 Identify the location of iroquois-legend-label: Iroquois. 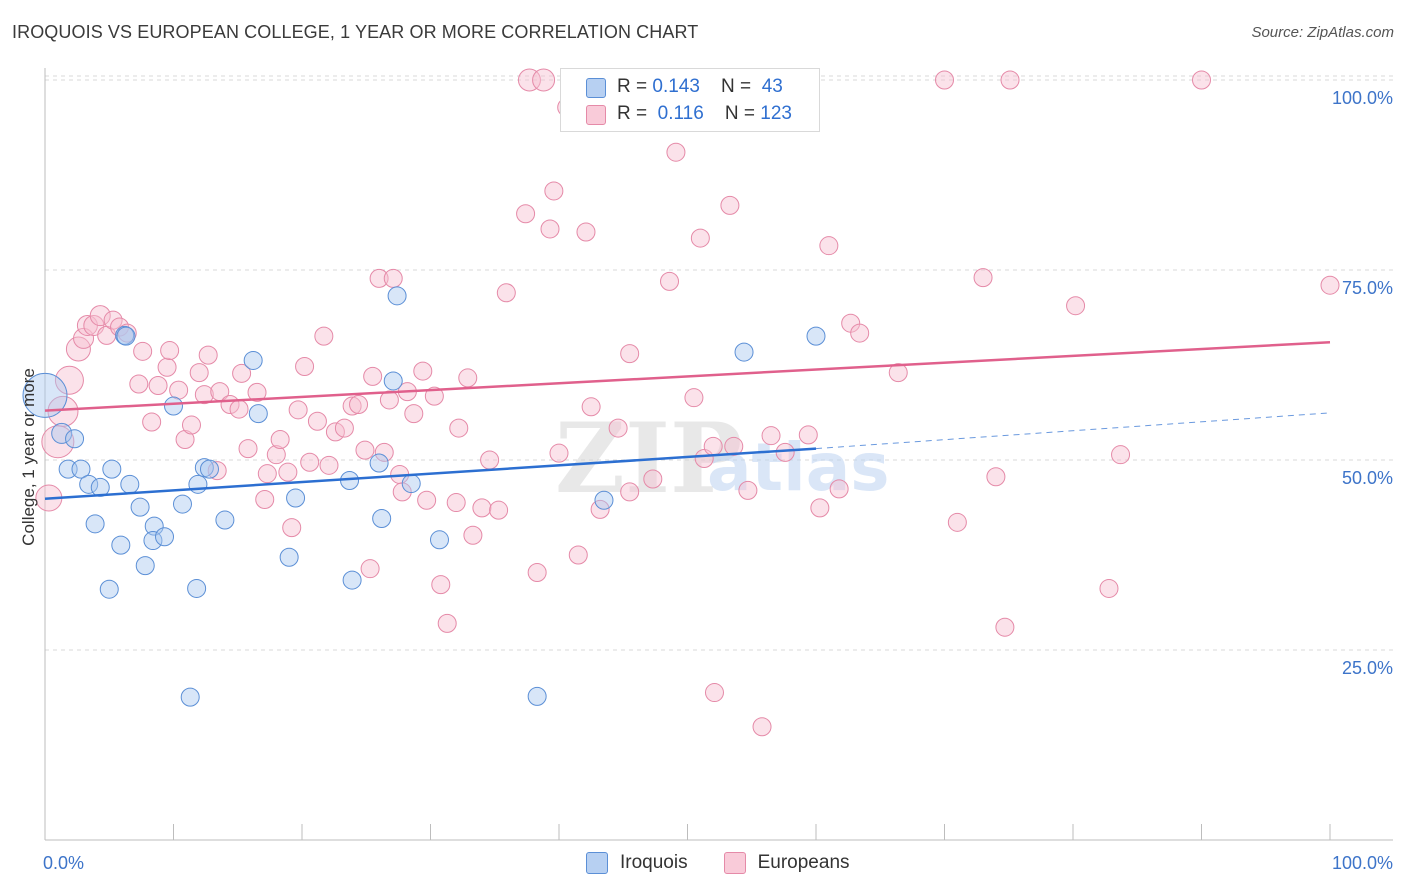
(654, 862).